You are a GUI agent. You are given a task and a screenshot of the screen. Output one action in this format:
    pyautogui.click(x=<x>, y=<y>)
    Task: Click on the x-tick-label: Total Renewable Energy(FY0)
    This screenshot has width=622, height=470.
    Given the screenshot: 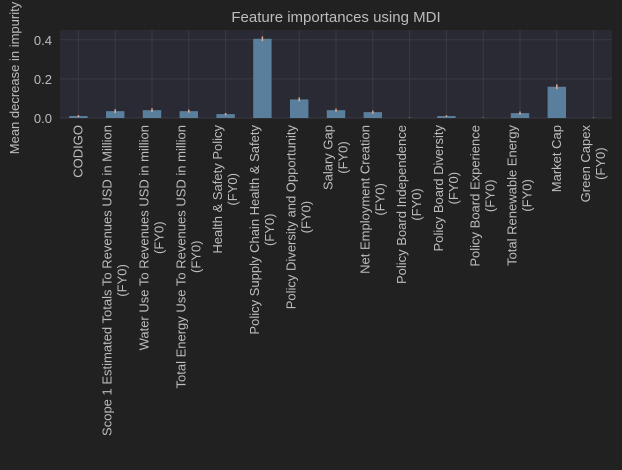 What is the action you would take?
    pyautogui.click(x=520, y=195)
    